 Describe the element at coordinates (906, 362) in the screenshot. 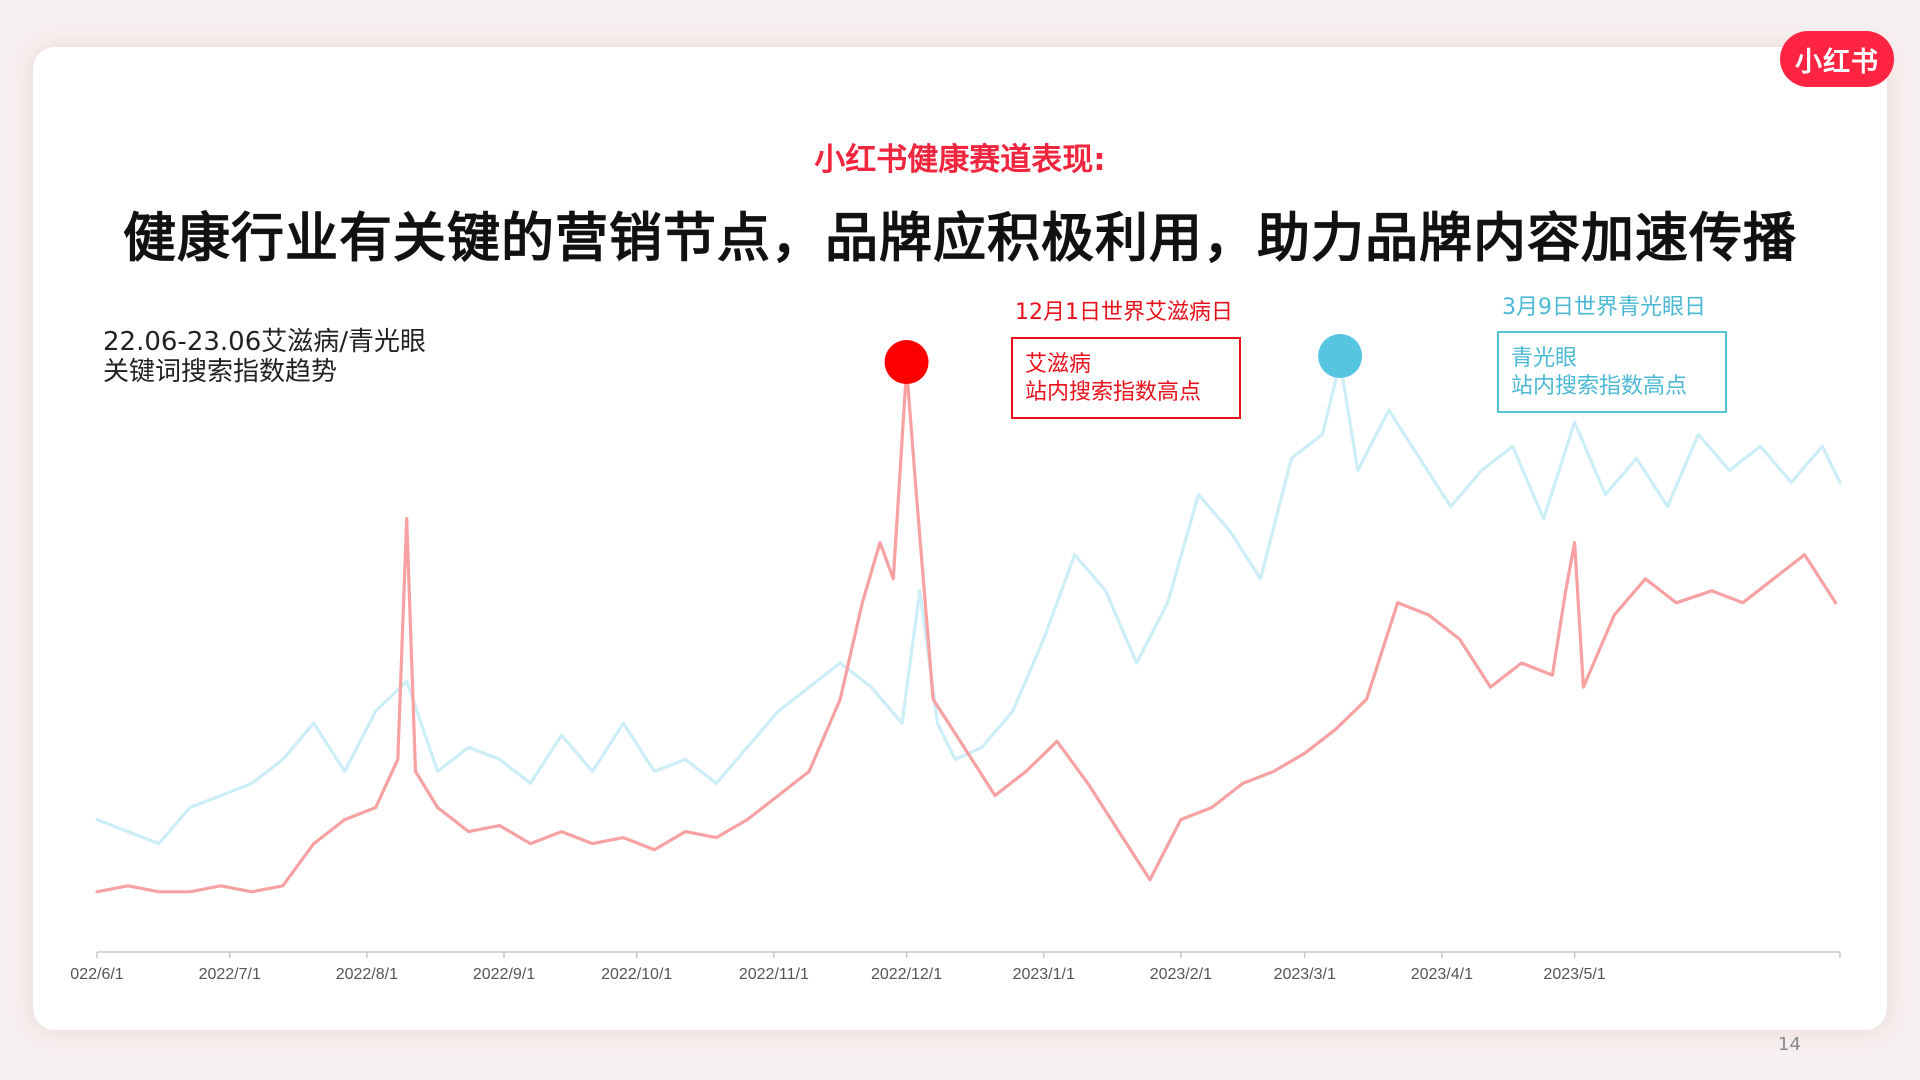

I see `aids-peak-marker` at that location.